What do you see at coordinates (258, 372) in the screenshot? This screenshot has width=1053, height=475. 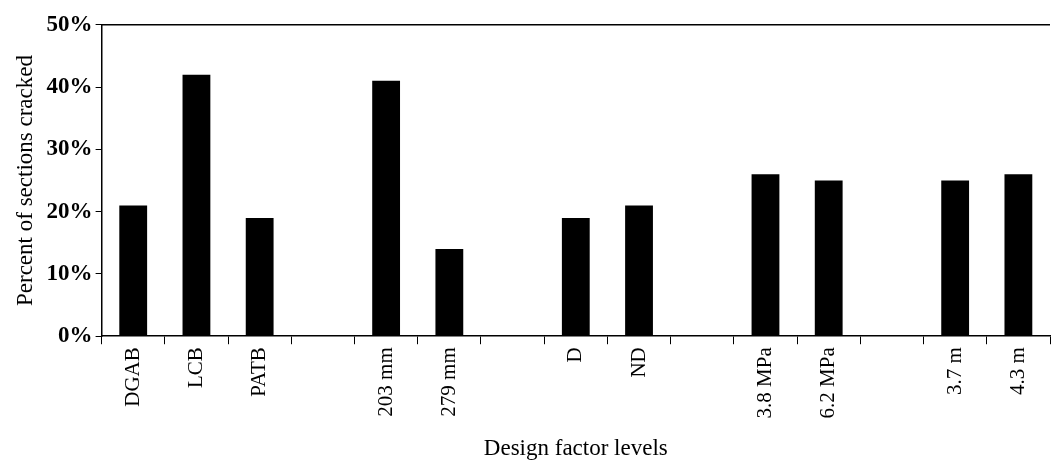 I see `x-tick-label: PATB` at bounding box center [258, 372].